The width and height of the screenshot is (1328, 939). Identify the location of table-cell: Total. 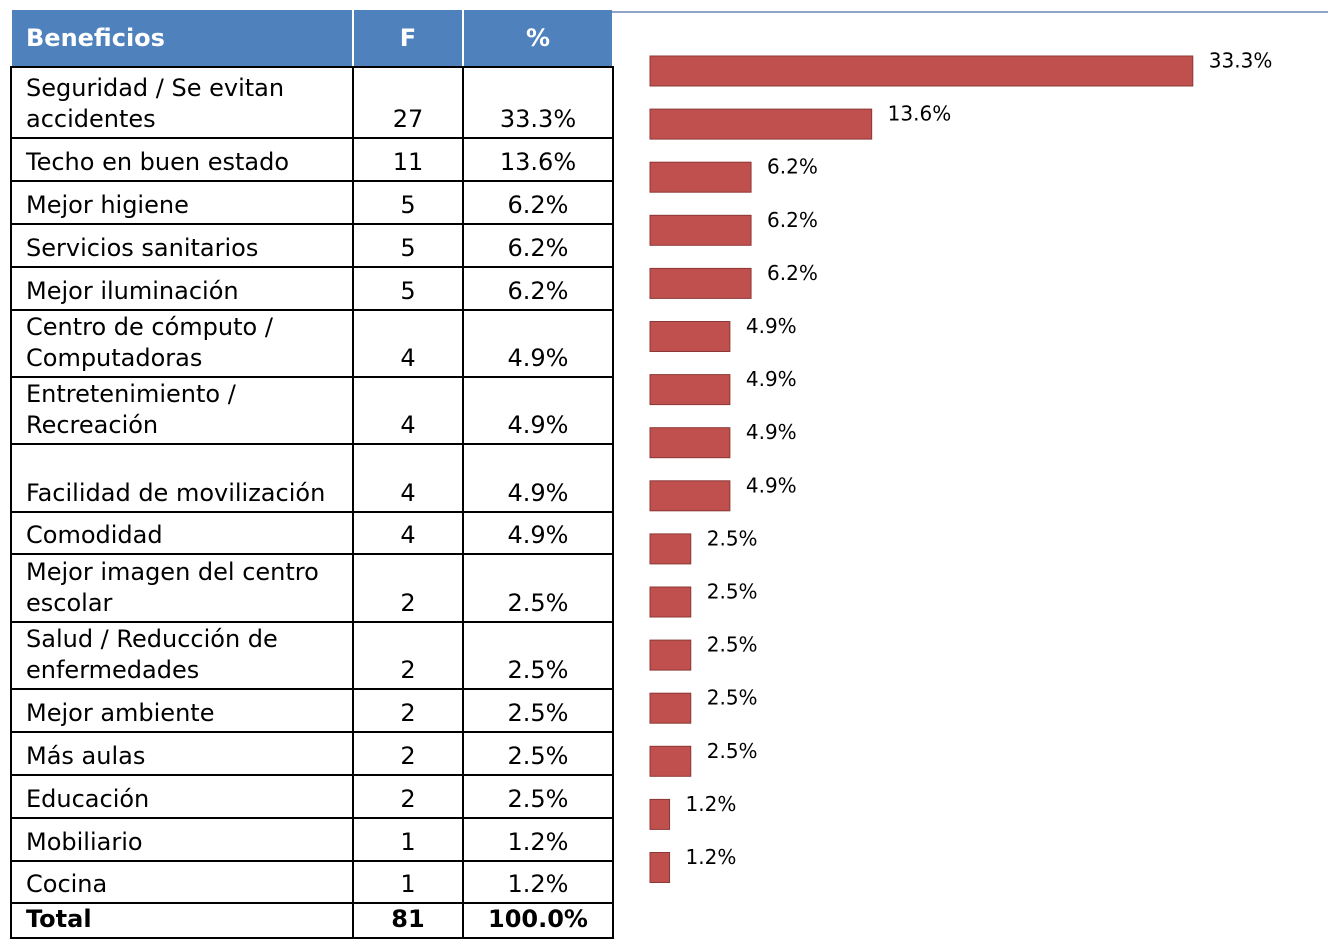
(182, 920).